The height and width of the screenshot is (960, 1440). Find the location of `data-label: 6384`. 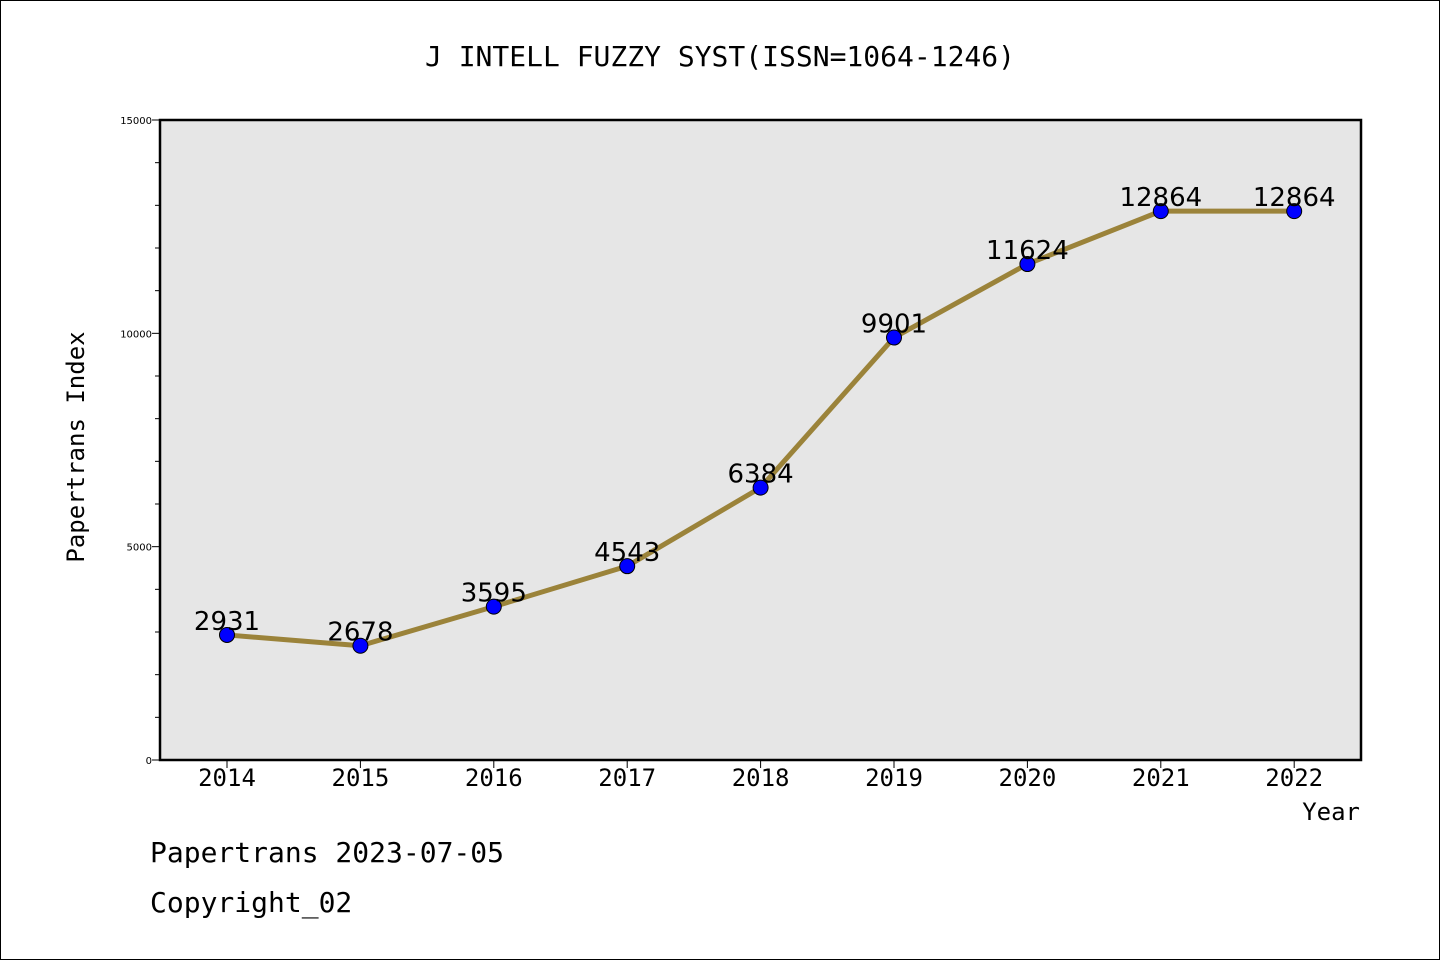

data-label: 6384 is located at coordinates (761, 475).